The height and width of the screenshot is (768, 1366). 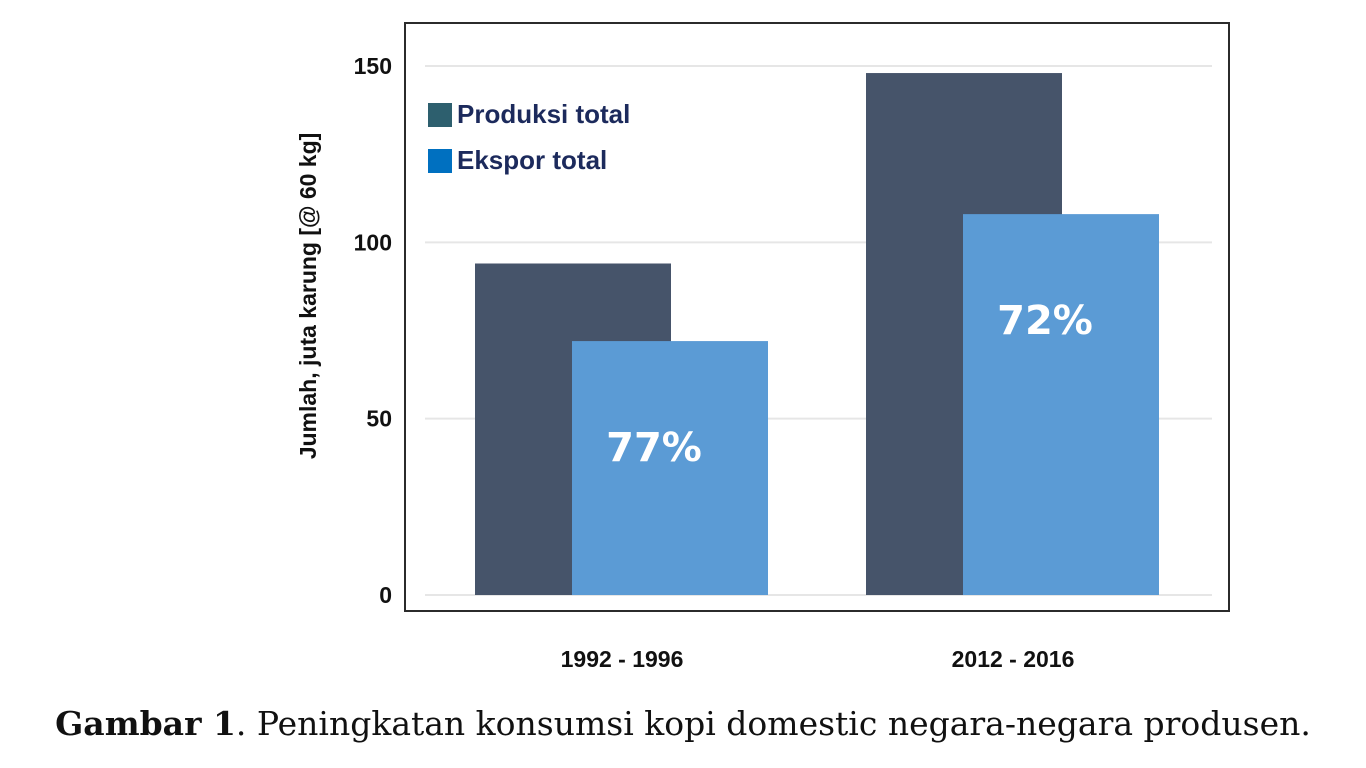 What do you see at coordinates (440, 161) in the screenshot?
I see `legend-swatch-ekspor` at bounding box center [440, 161].